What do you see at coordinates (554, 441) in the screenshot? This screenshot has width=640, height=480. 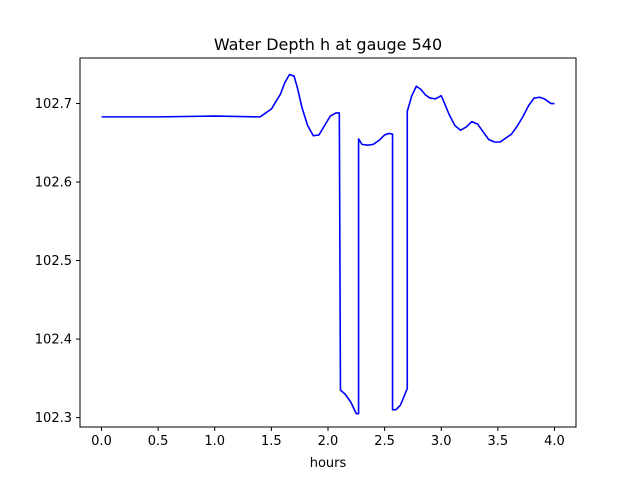 I see `x-tick-label: 4.0` at bounding box center [554, 441].